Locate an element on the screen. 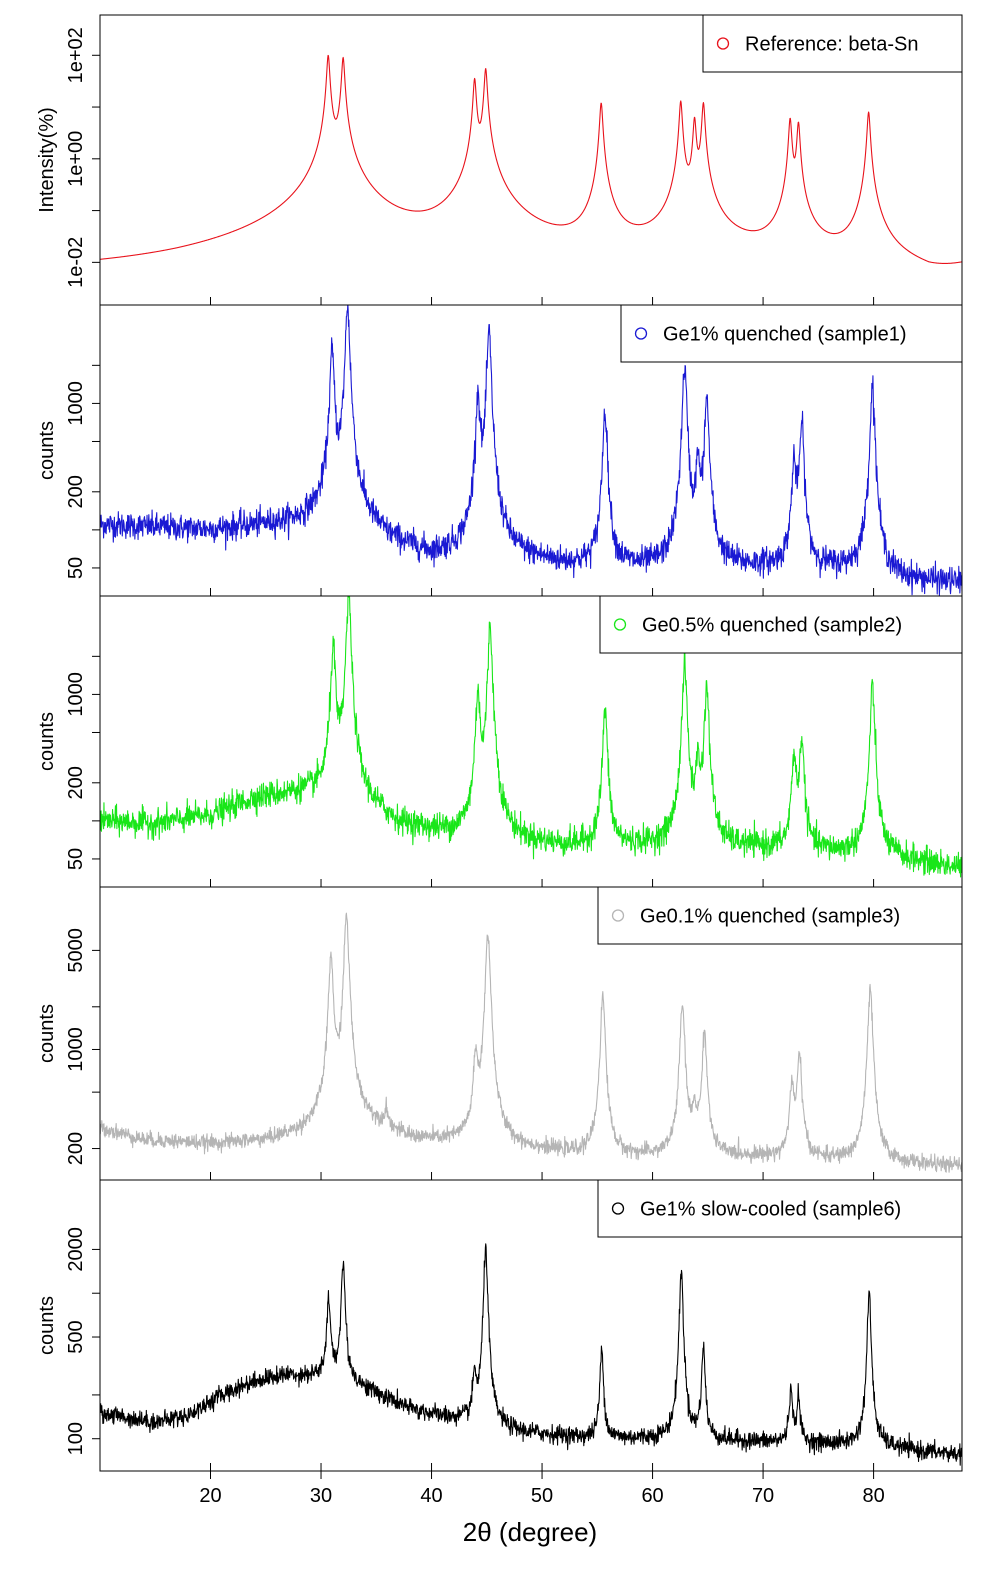 The image size is (1000, 1584). legend-label-3: Ge0.5% quenched (sample2) is located at coordinates (772, 626).